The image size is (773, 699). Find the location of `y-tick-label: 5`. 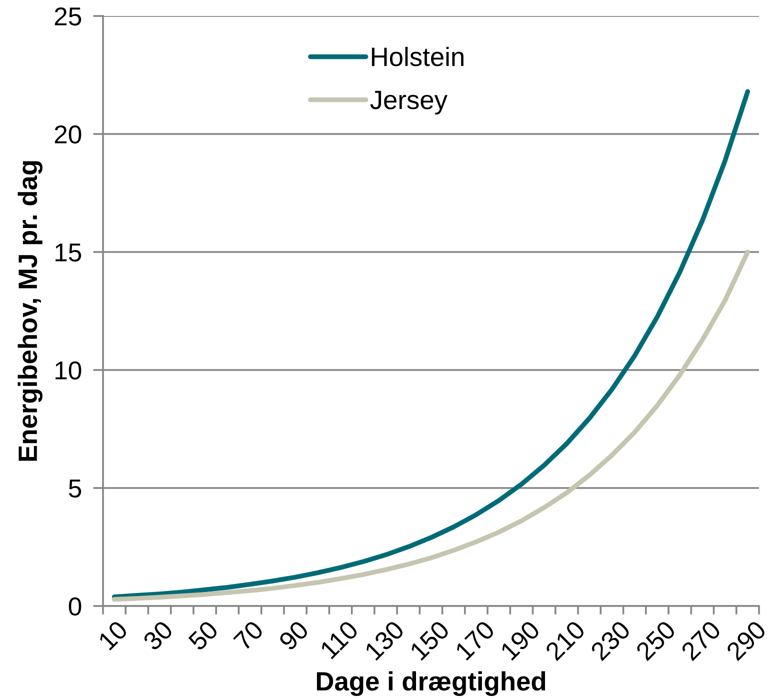

y-tick-label: 5 is located at coordinates (75, 489).